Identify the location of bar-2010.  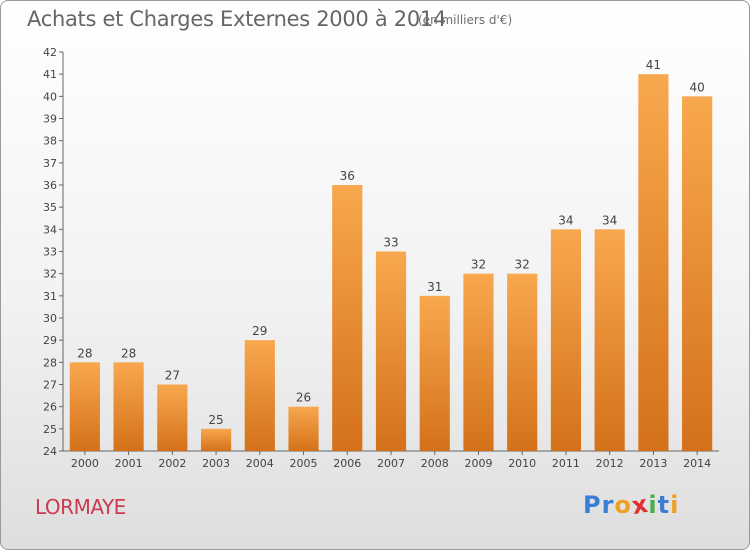
(522, 362).